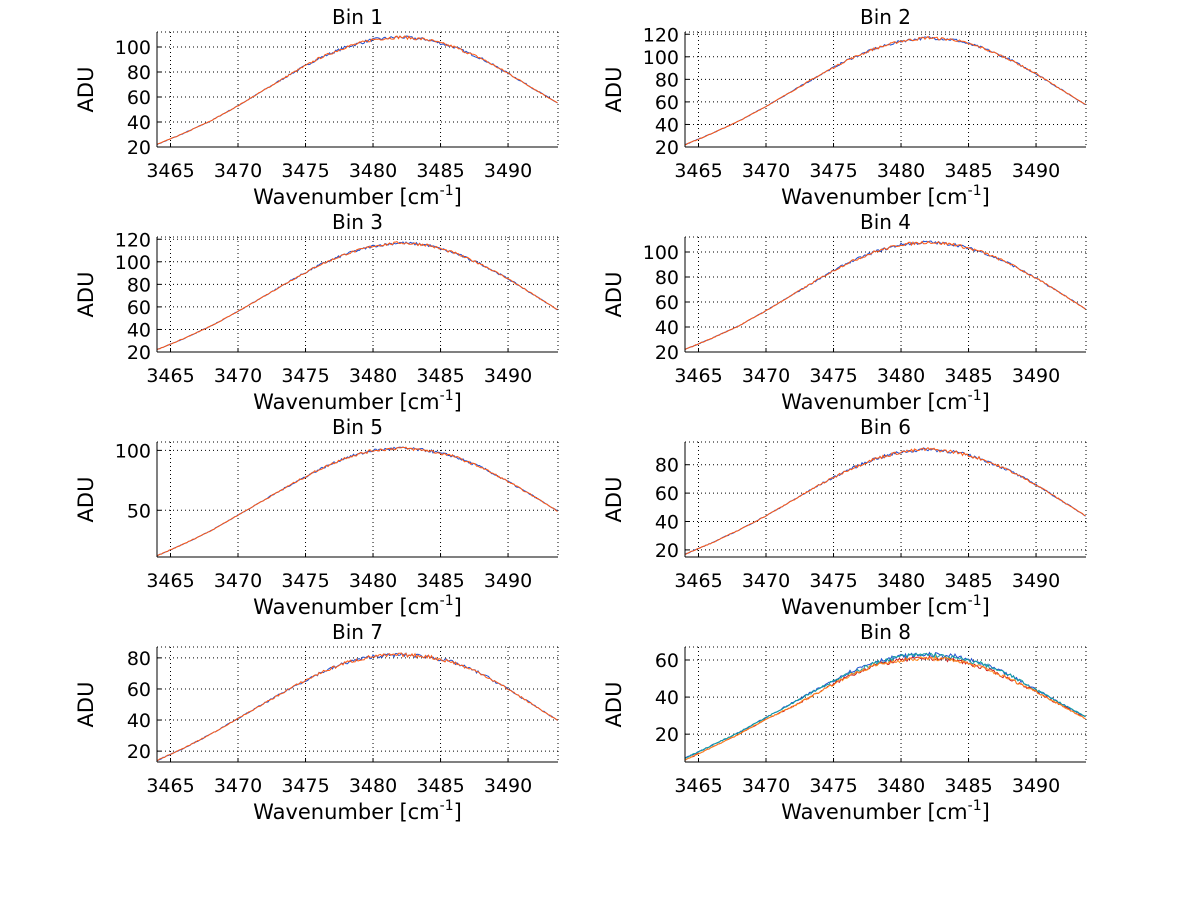 The image size is (1200, 905). What do you see at coordinates (661, 35) in the screenshot?
I see `y-tick-label: 120` at bounding box center [661, 35].